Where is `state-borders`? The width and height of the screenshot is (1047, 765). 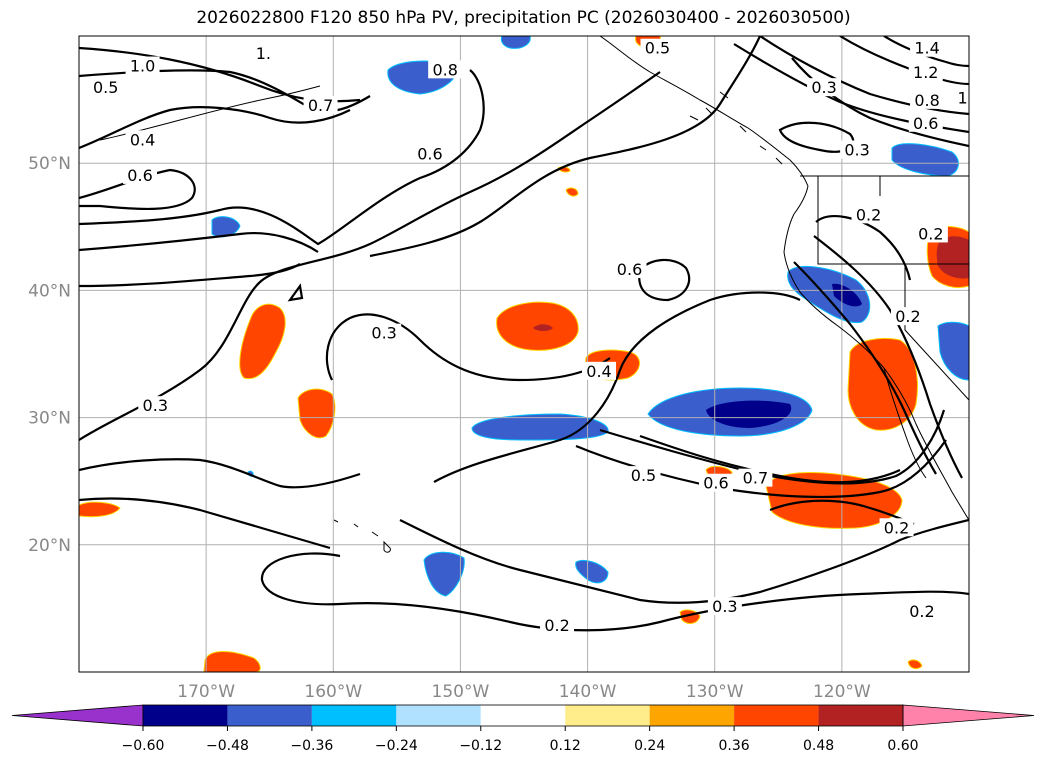 state-borders is located at coordinates (884, 288).